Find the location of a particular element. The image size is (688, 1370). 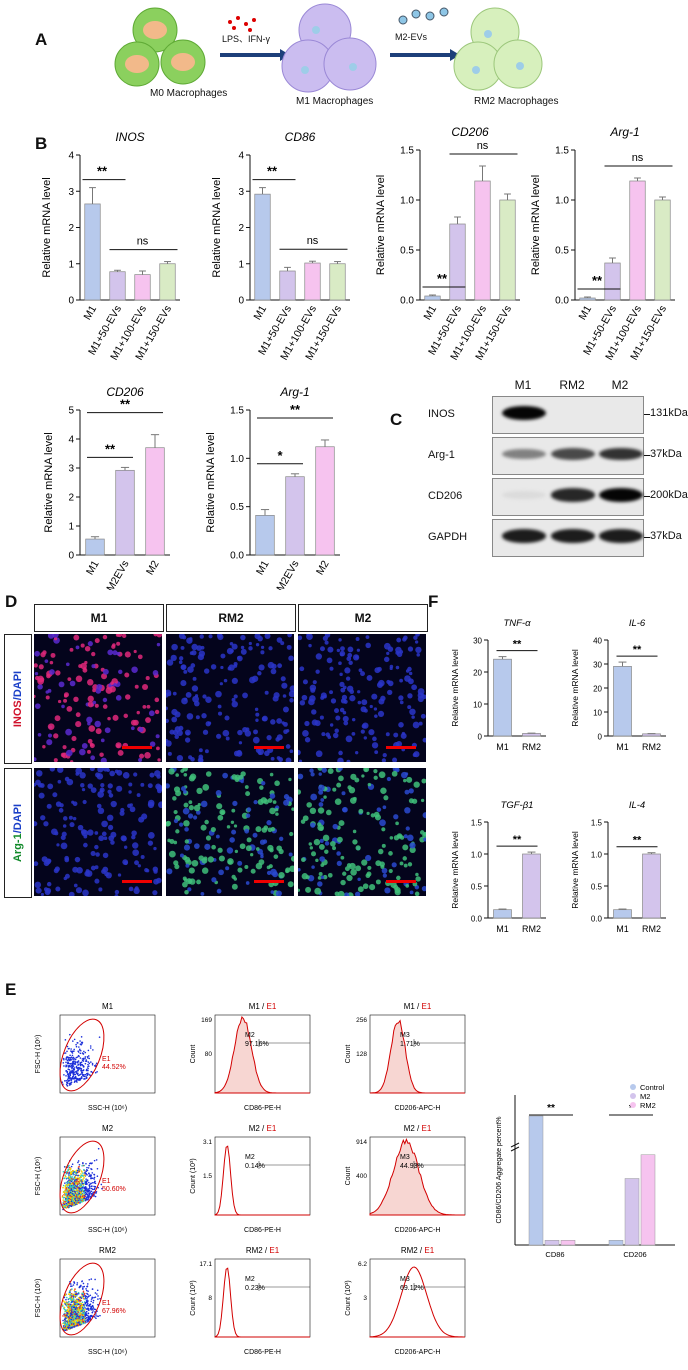

blot-protein-label: CD206 is located at coordinates (445, 496).